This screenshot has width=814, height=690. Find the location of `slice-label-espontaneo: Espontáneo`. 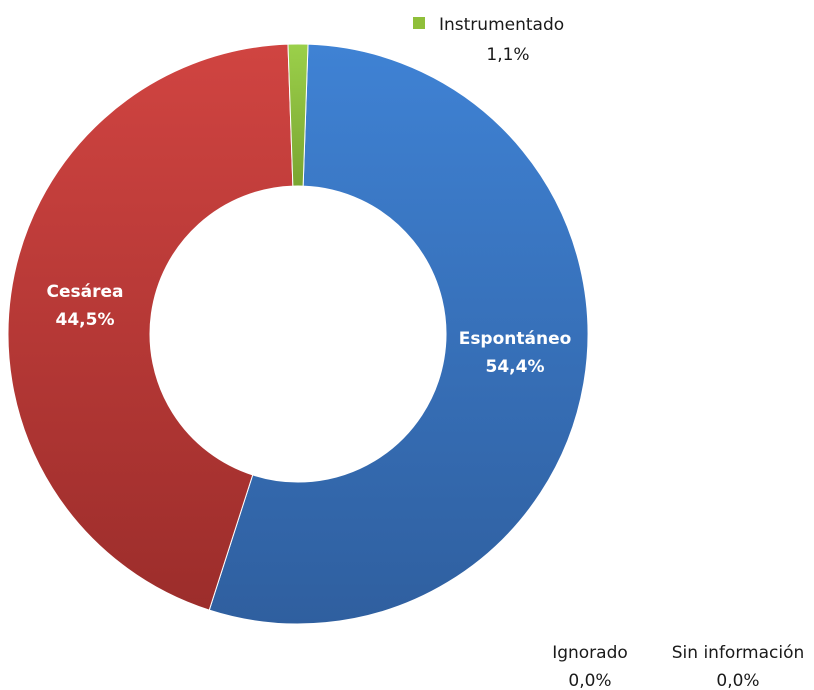

slice-label-espontaneo: Espontáneo is located at coordinates (515, 339).